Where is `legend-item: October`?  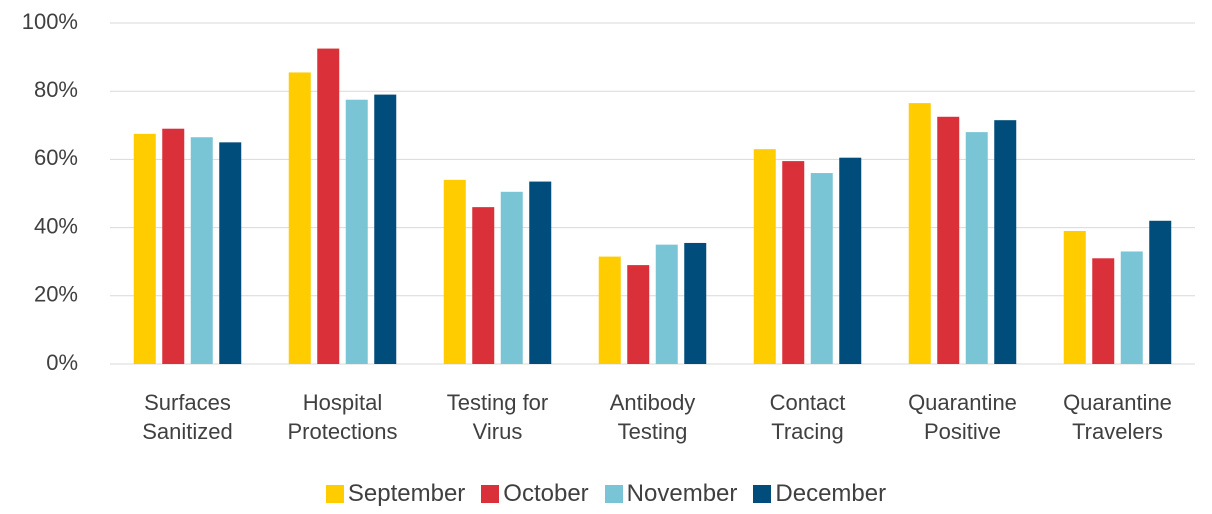 legend-item: October is located at coordinates (535, 494).